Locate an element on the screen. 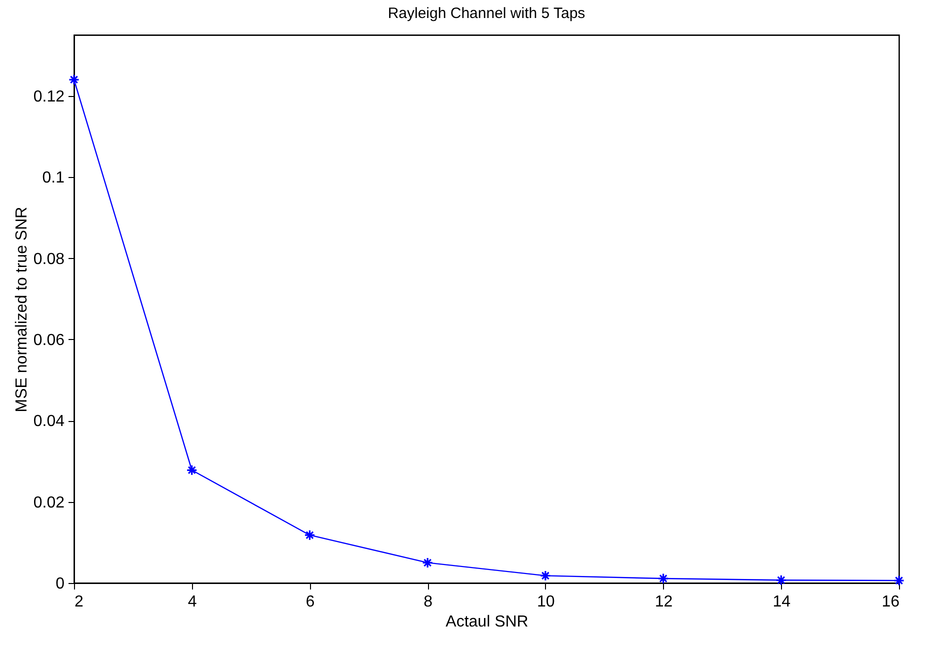  y-tick-label: 0 is located at coordinates (60, 584).